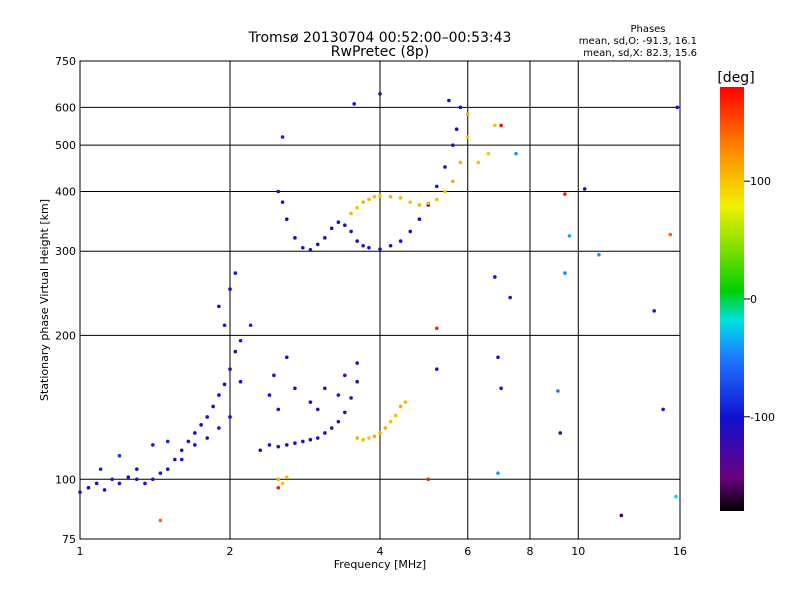  I want to click on colorbar, so click(732, 299).